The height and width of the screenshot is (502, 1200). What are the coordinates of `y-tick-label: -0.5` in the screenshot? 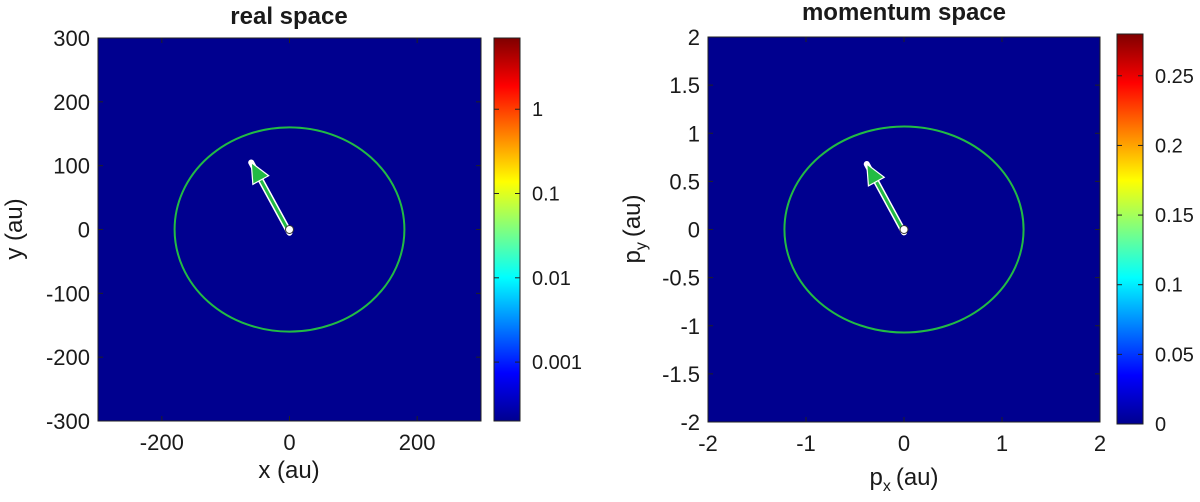 It's located at (681, 278).